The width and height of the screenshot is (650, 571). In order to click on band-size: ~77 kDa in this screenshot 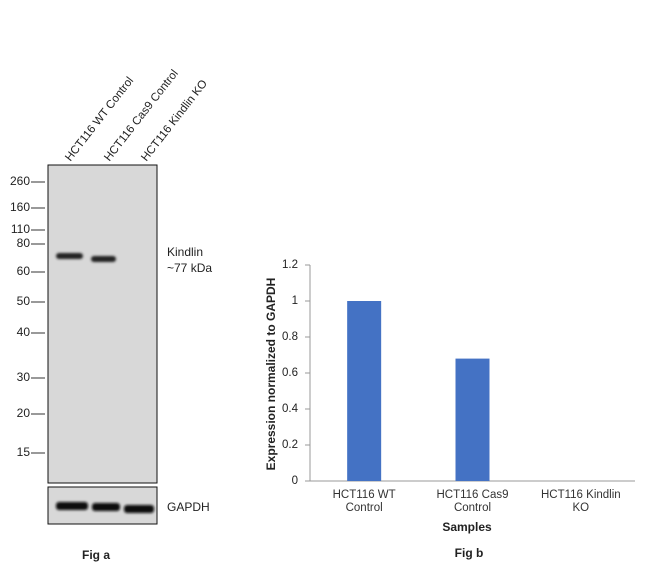, I will do `click(189, 268)`.